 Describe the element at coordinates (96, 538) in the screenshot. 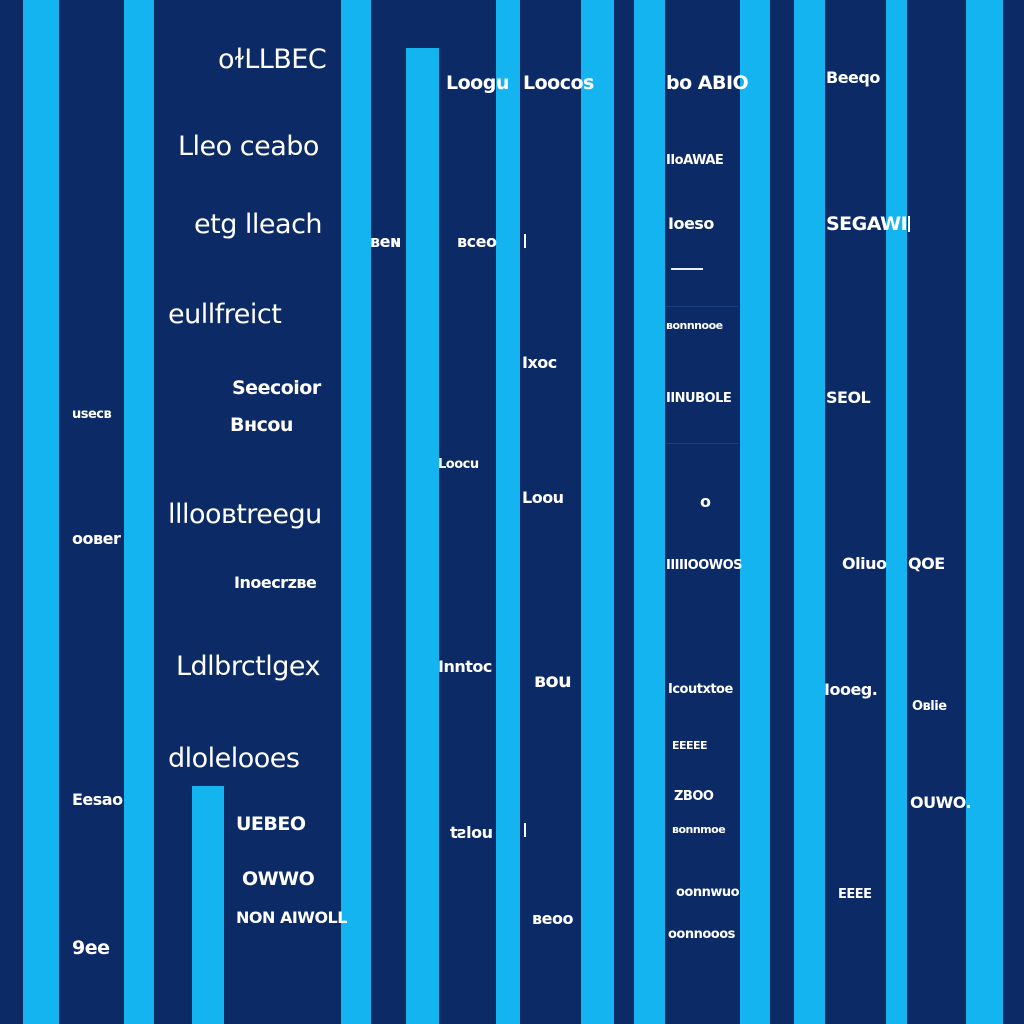

I see `label-left-2: ooʙer` at that location.